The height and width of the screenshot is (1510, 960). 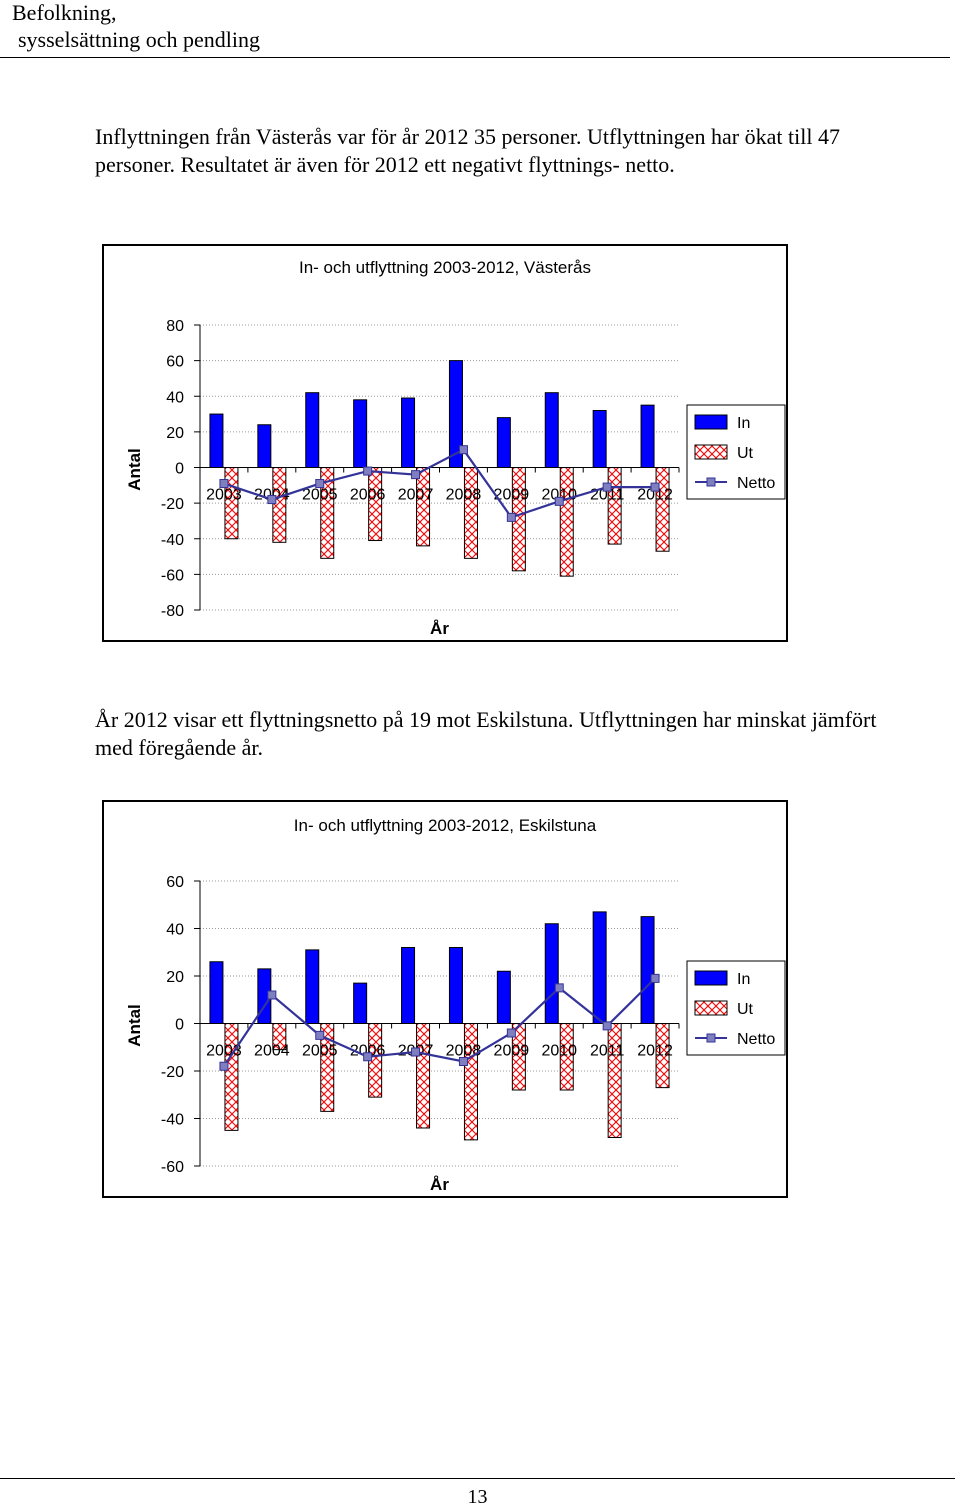 I want to click on header-line-1: Befolkning,, so click(x=64, y=12).